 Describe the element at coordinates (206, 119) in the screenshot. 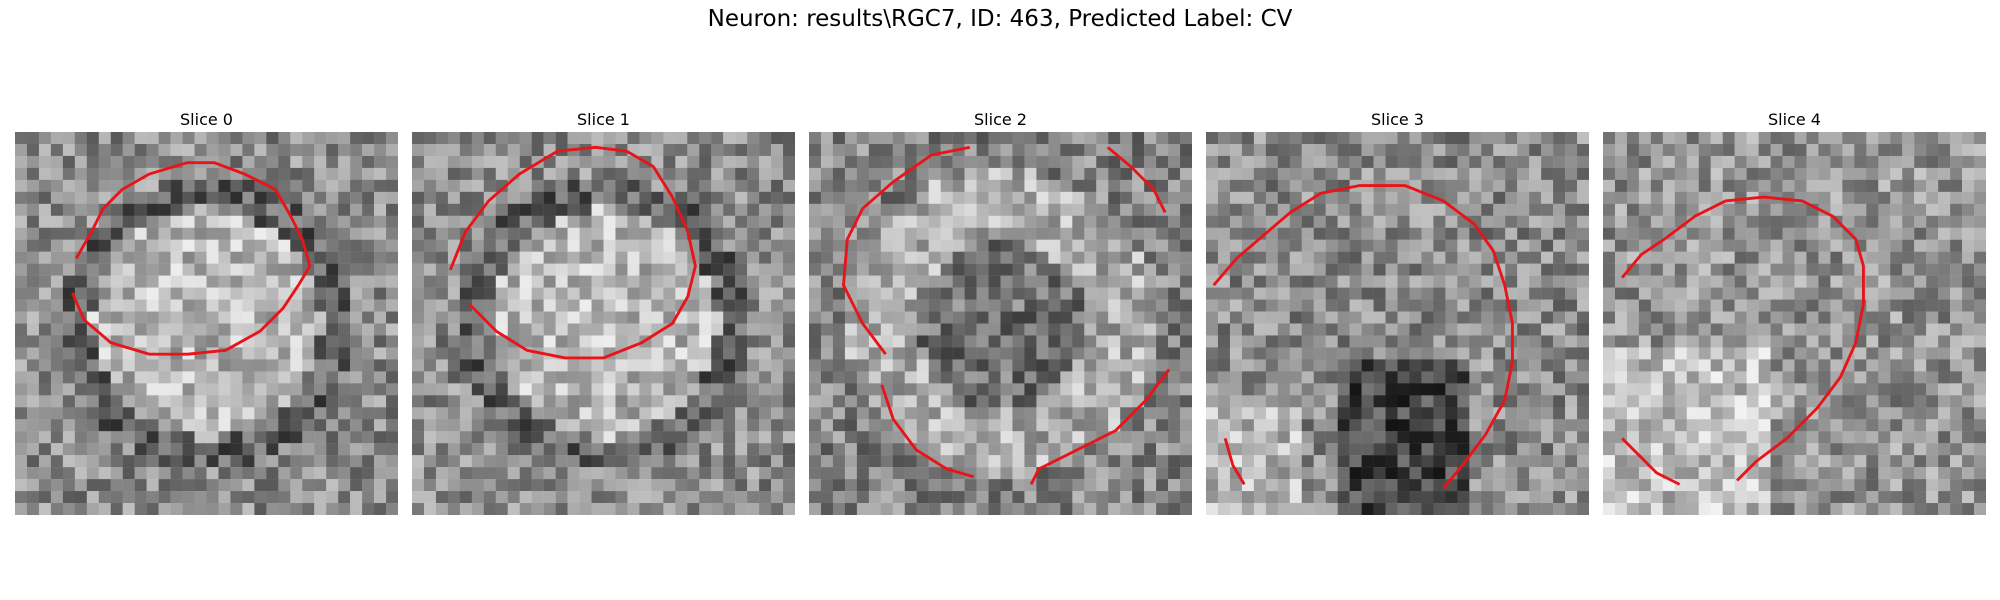

I see `slice-title: Slice 0` at that location.